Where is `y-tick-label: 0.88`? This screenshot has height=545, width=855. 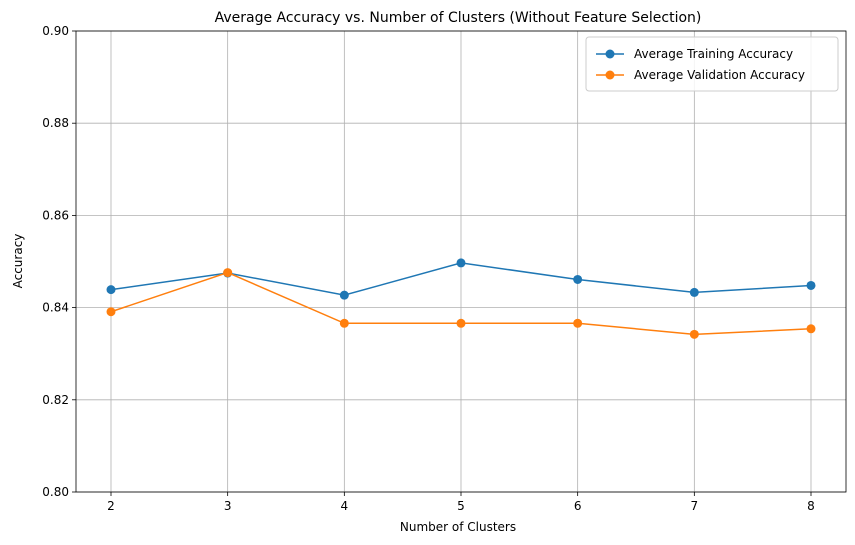
y-tick-label: 0.88 is located at coordinates (55, 123).